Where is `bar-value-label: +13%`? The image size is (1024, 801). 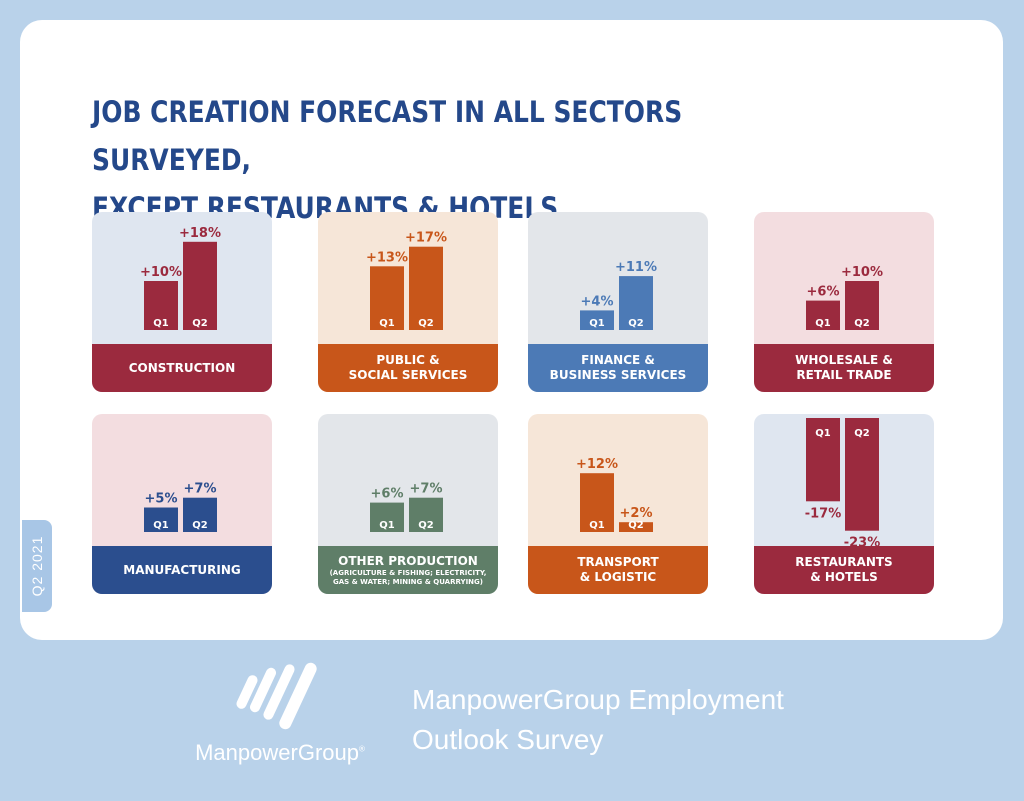
bar-value-label: +13% is located at coordinates (387, 257).